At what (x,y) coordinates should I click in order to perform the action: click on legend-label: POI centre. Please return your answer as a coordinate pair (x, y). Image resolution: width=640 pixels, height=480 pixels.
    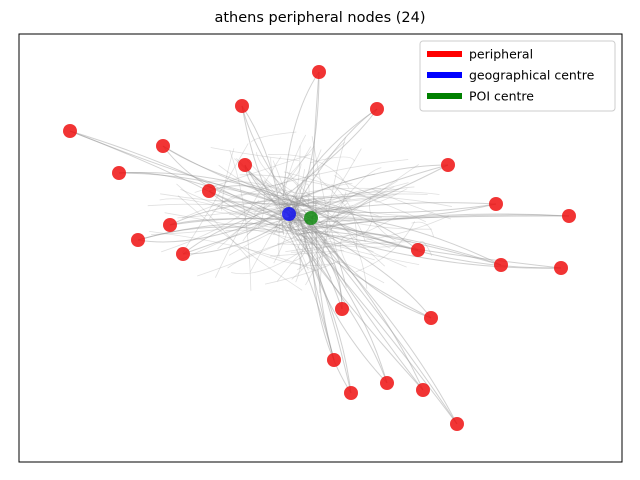
    Looking at the image, I should click on (501, 96).